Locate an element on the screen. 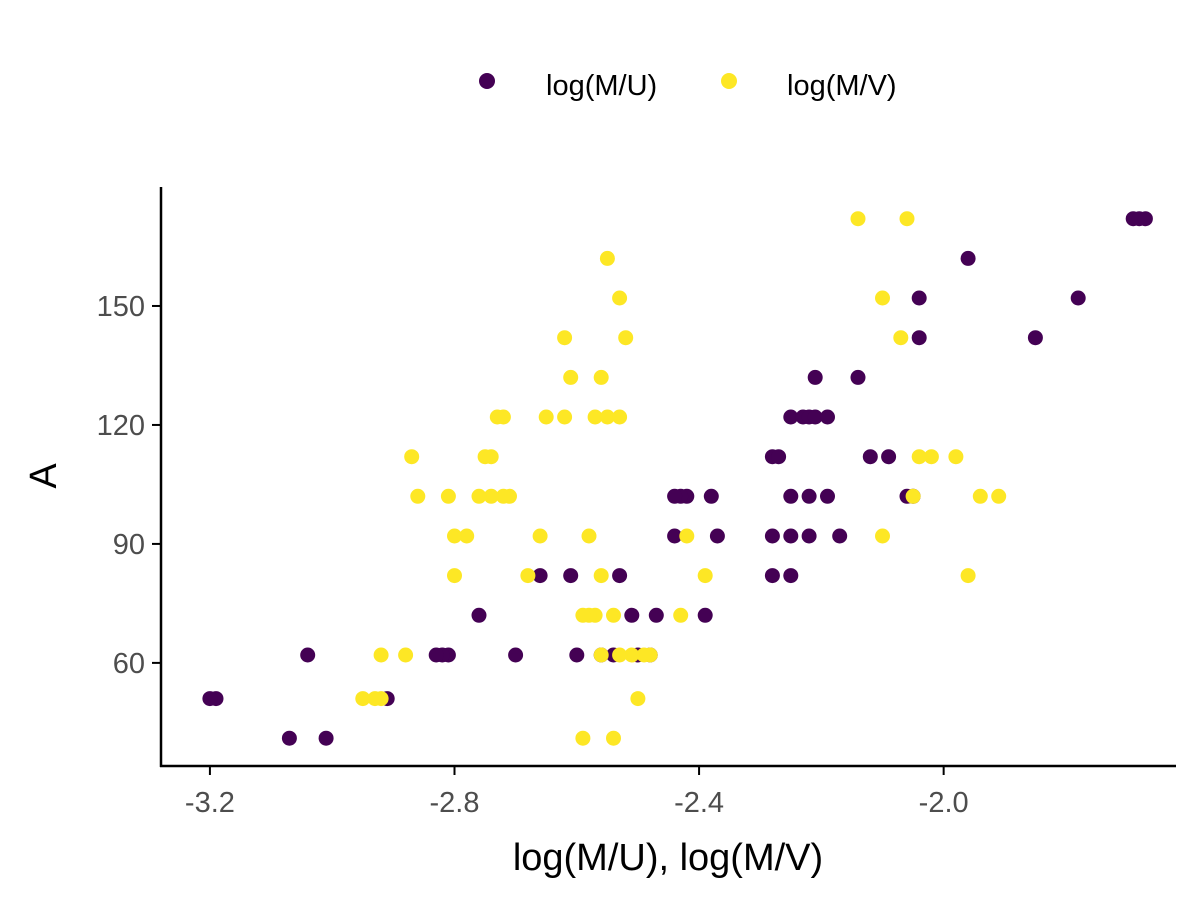 This screenshot has width=1200, height=900. legend: log(M/U) log(M/V) is located at coordinates (688, 86).